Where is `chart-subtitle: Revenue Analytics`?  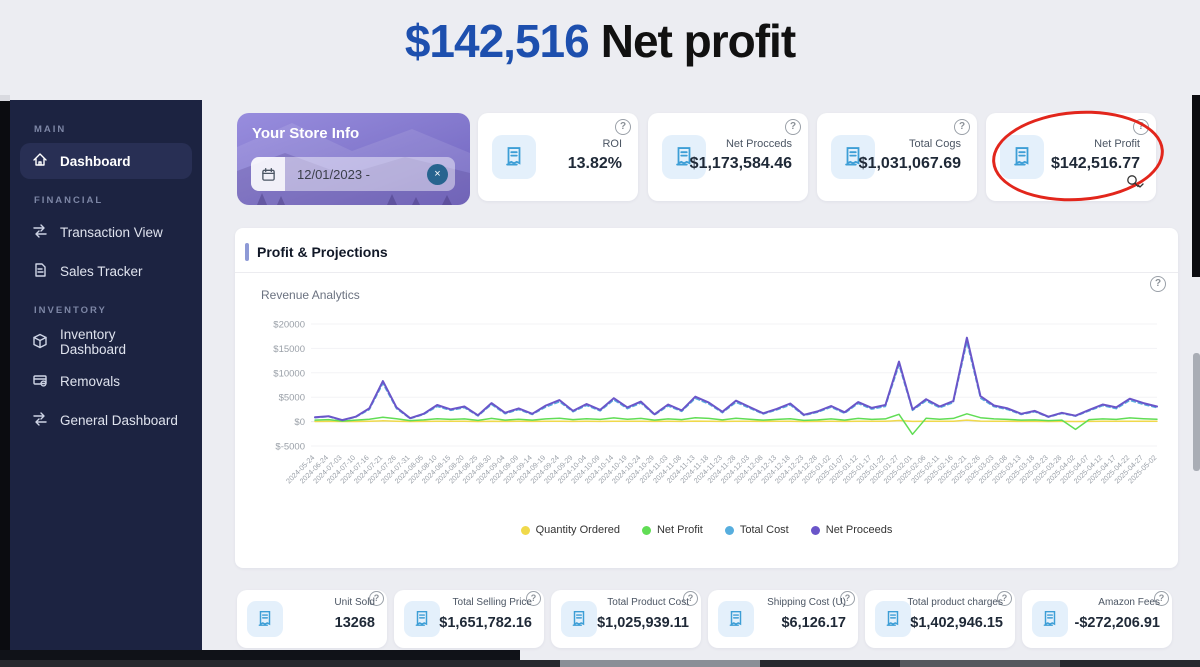
chart-subtitle: Revenue Analytics is located at coordinates (310, 295).